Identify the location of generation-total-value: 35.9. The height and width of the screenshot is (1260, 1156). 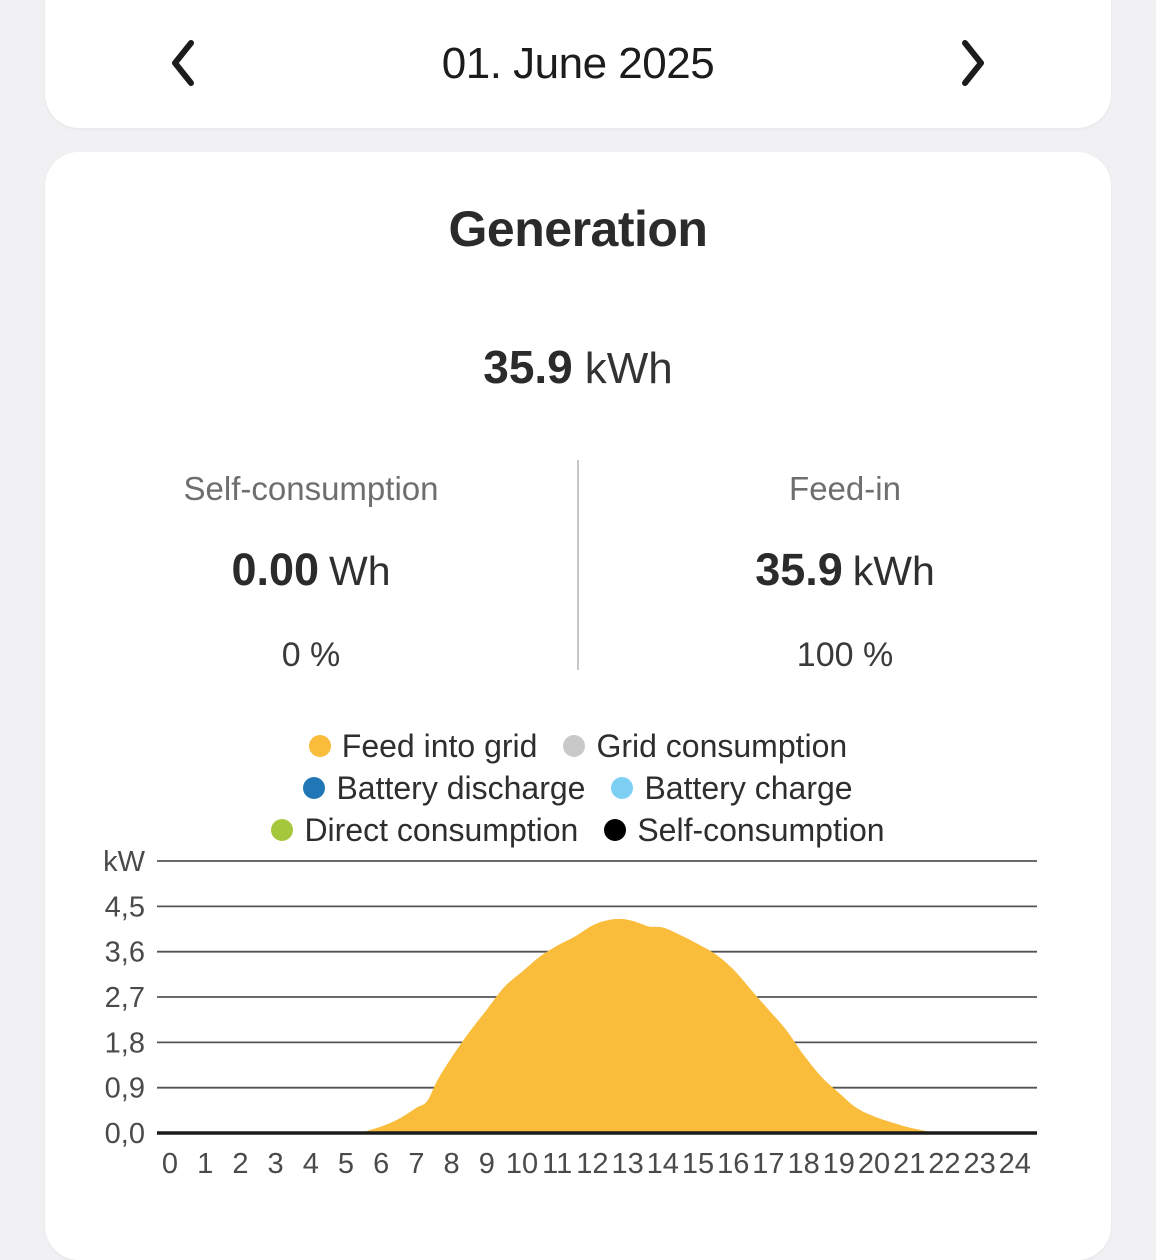
(528, 367).